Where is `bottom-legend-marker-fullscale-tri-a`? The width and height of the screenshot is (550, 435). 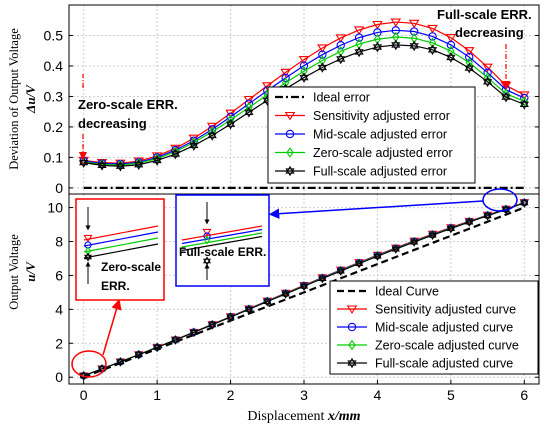
bottom-legend-marker-fullscale-tri-a is located at coordinates (352, 361).